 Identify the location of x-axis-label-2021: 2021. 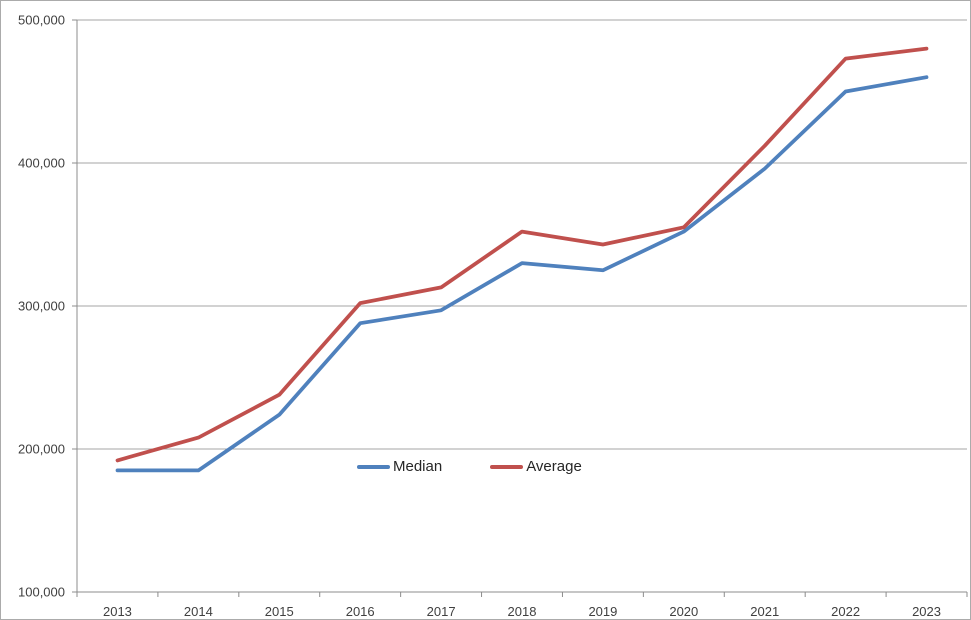
(764, 611).